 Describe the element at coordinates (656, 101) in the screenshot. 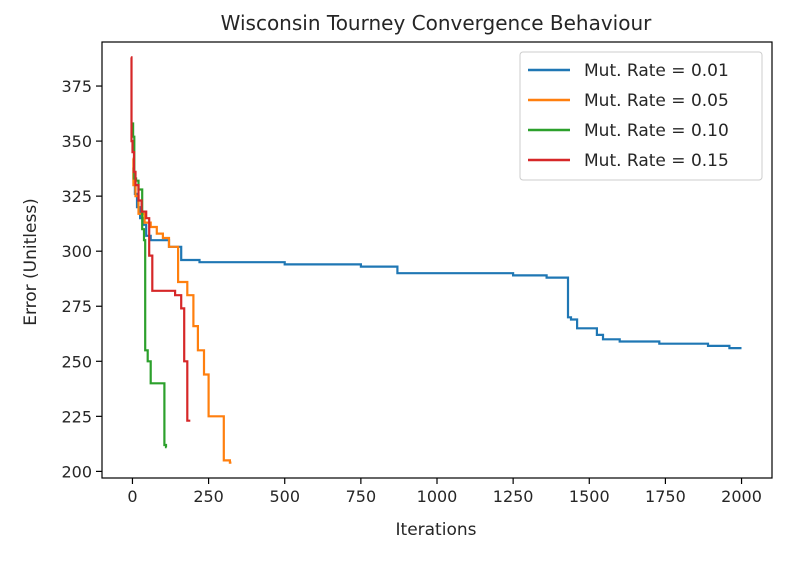

I see `legend-label: Mut. Rate = 0.05` at that location.